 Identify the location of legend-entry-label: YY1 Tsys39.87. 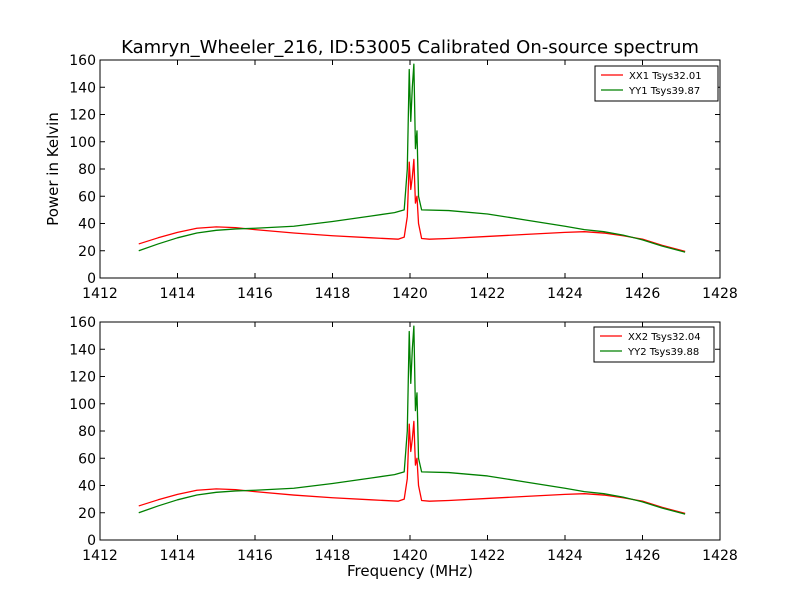
(664, 91).